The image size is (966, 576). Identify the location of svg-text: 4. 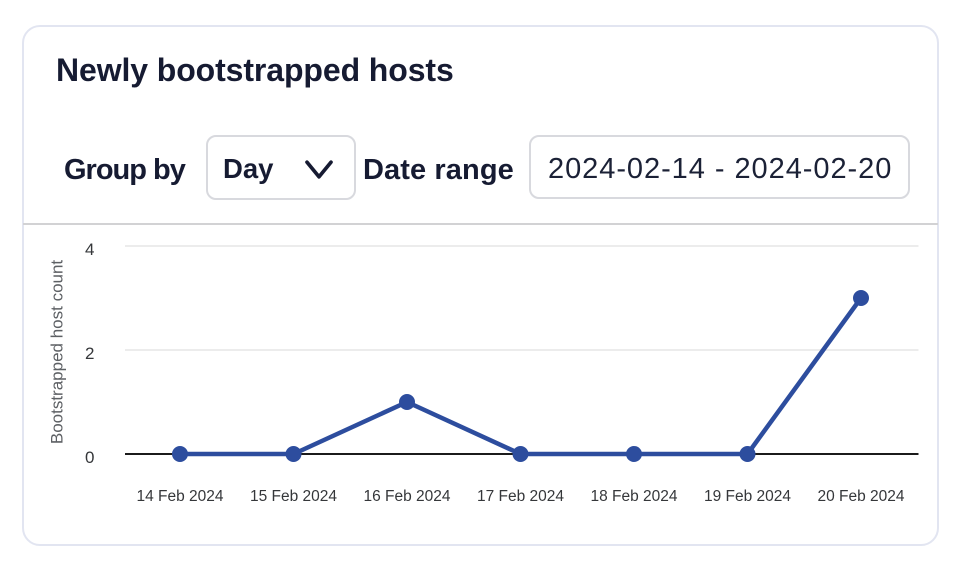
(89, 249).